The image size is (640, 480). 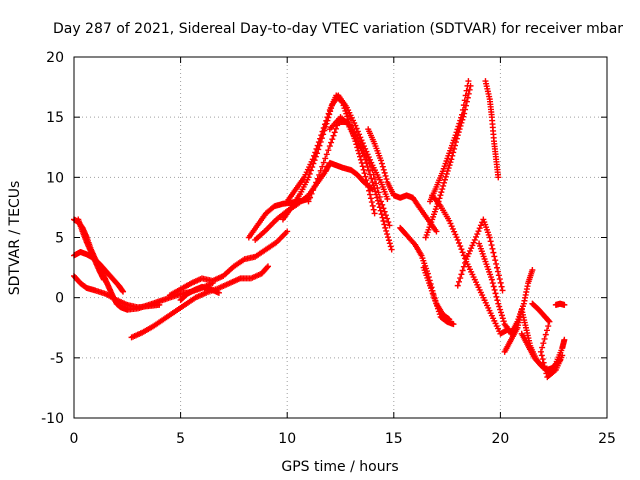 What do you see at coordinates (180, 439) in the screenshot?
I see `x-tick-label: 5` at bounding box center [180, 439].